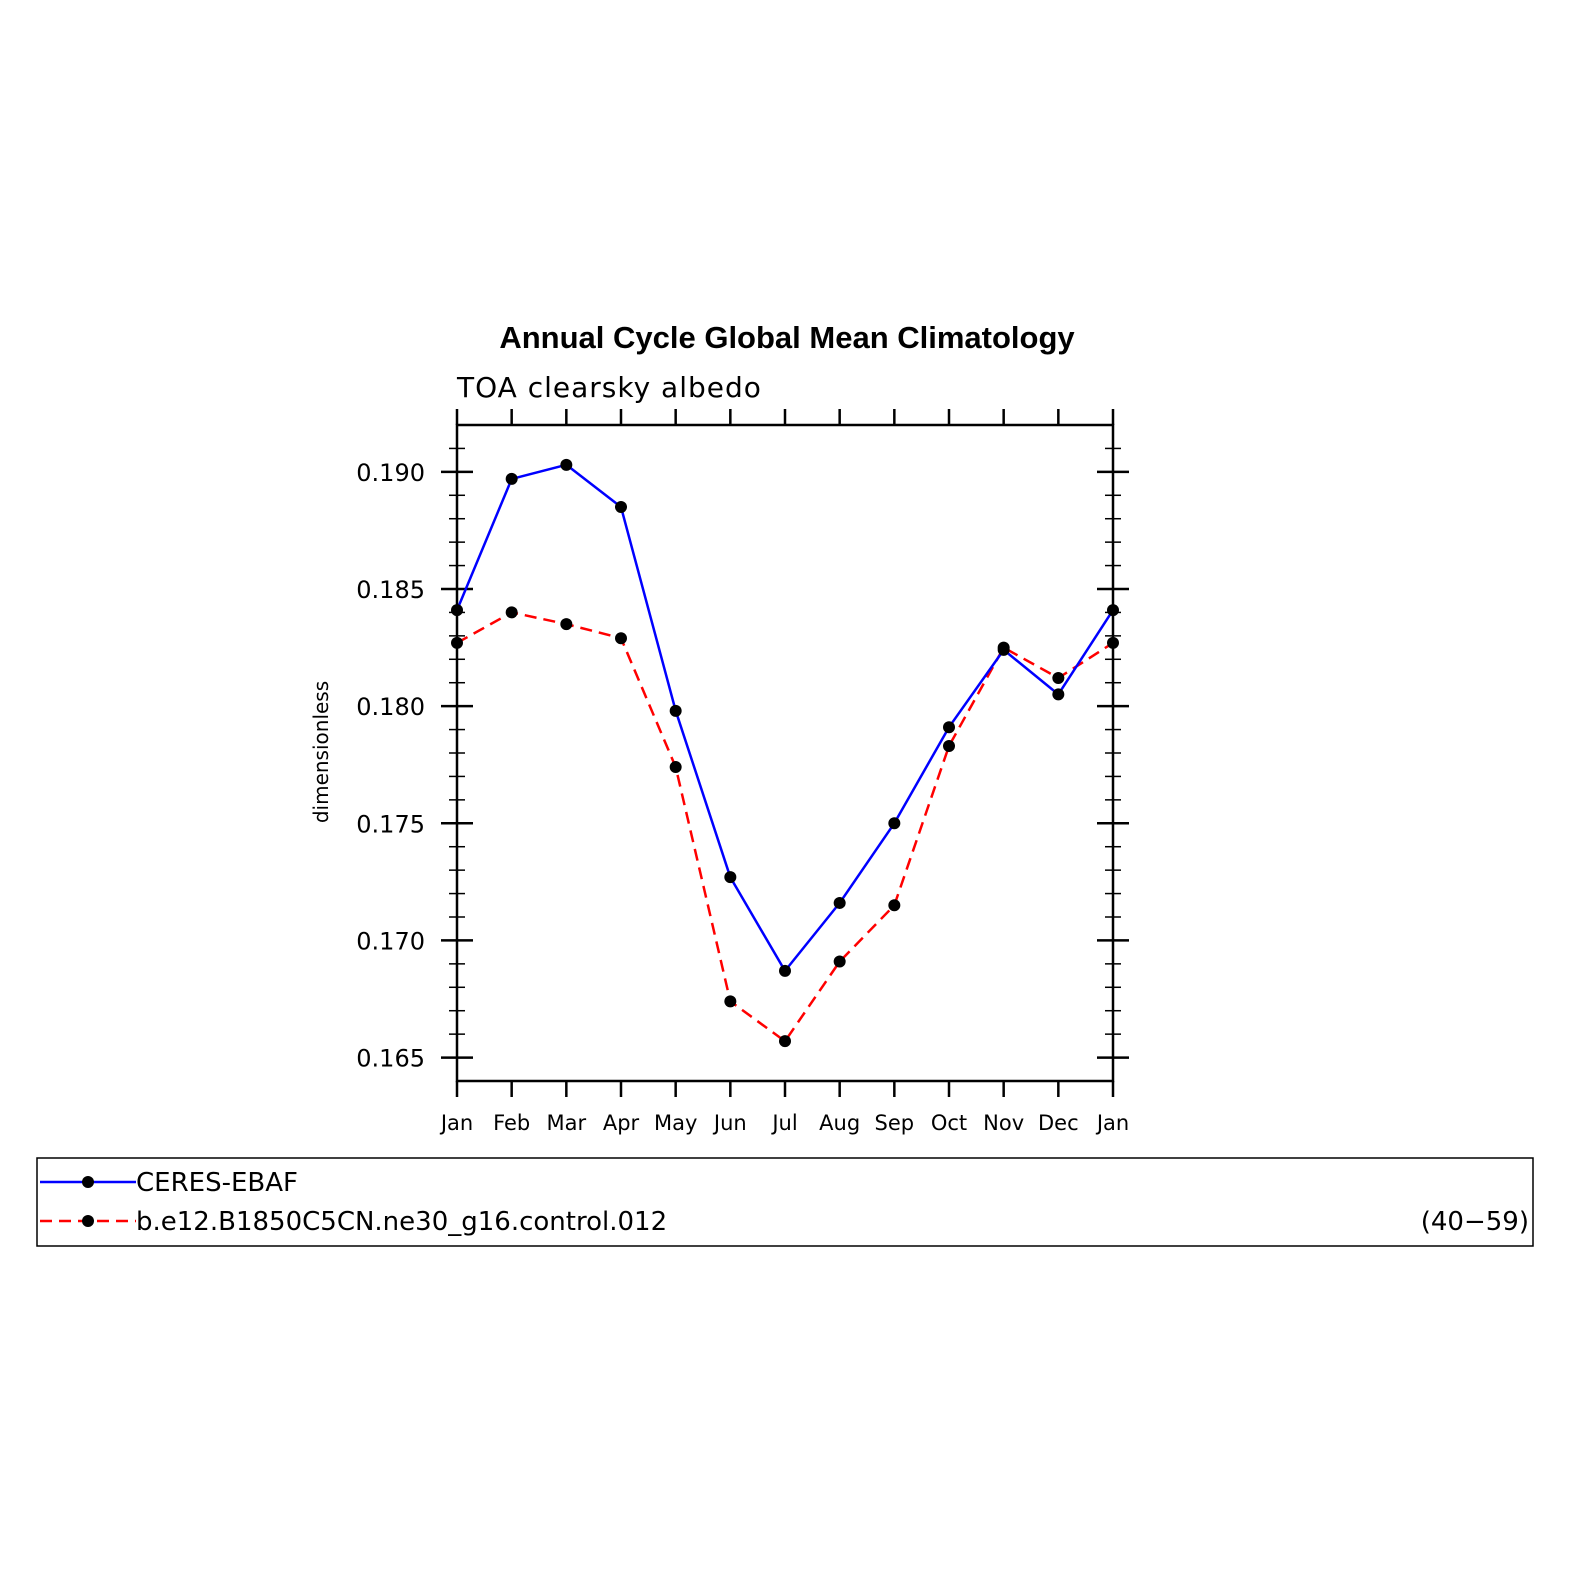  I want to click on y-tick-label: 0.185, so click(390, 590).